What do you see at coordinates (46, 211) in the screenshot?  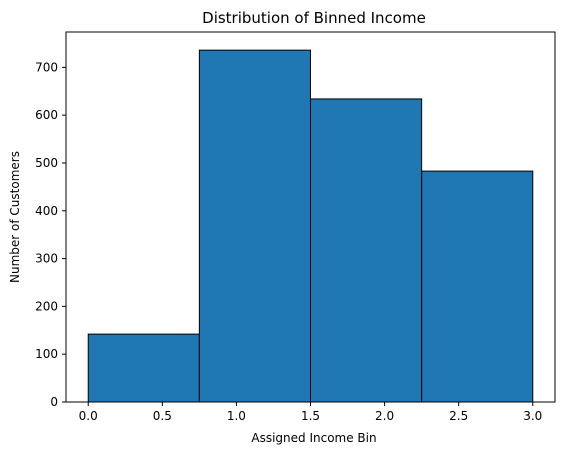 I see `y-tick-label: 400` at bounding box center [46, 211].